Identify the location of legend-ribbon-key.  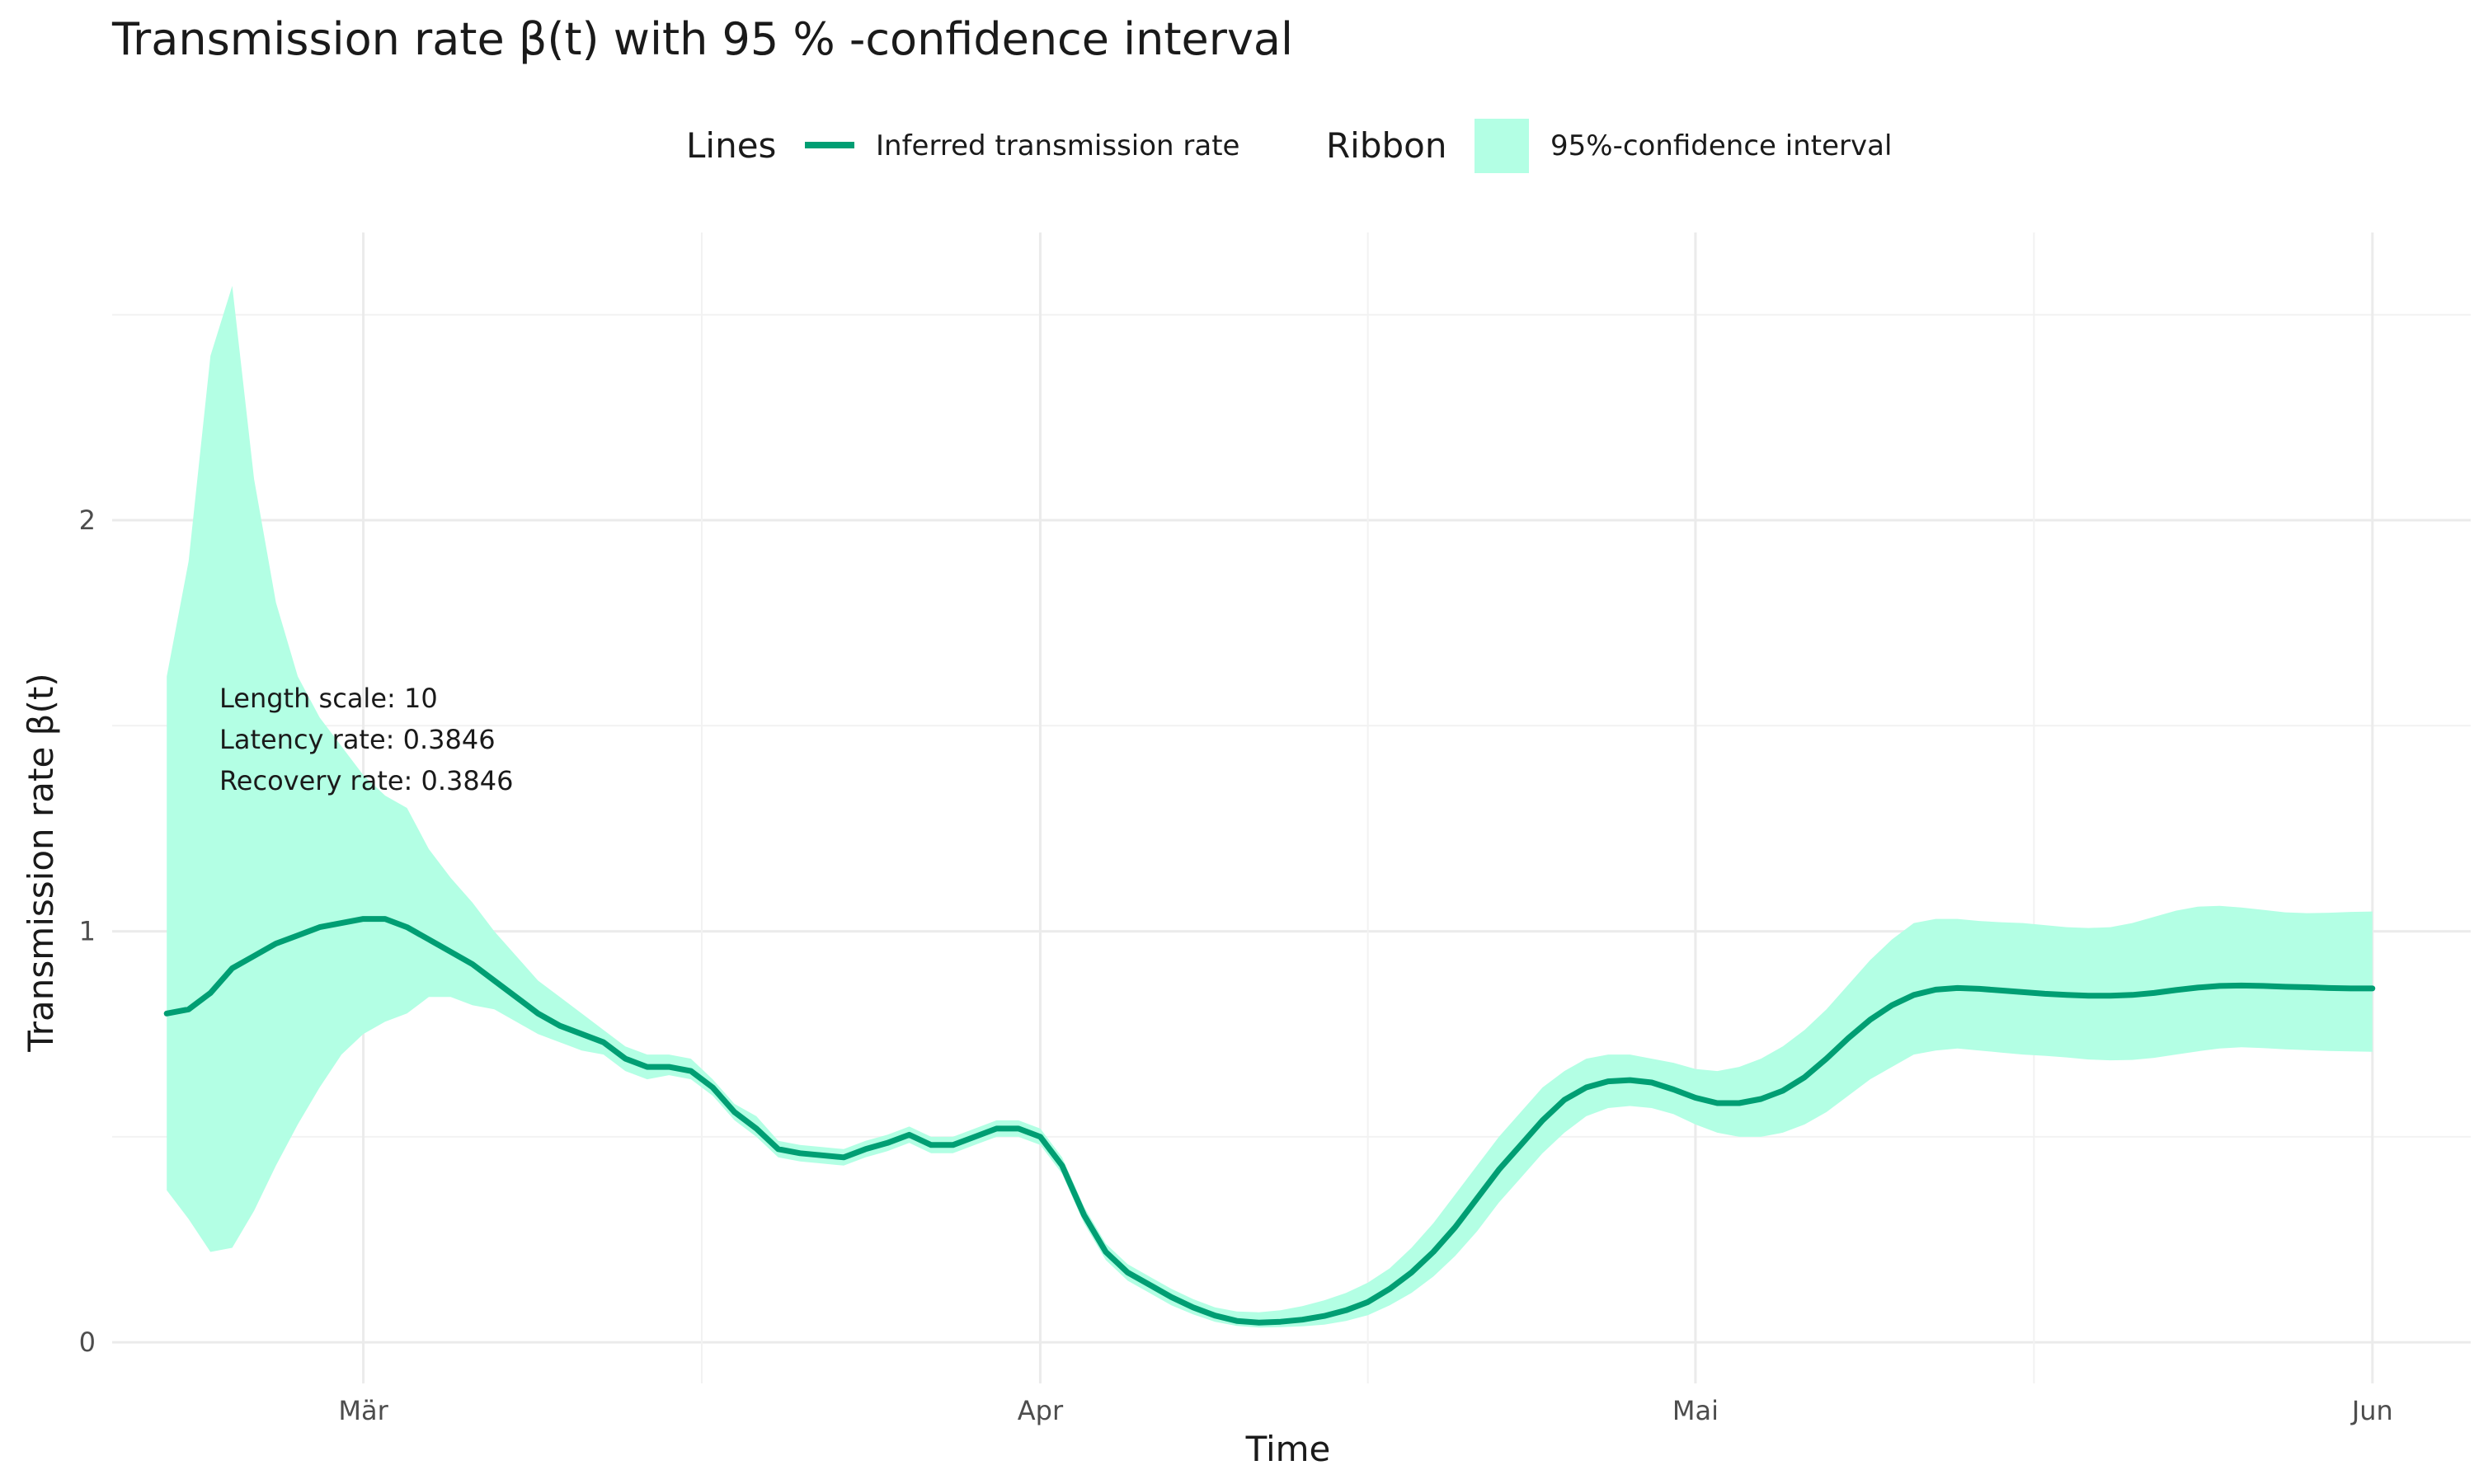
(1502, 146).